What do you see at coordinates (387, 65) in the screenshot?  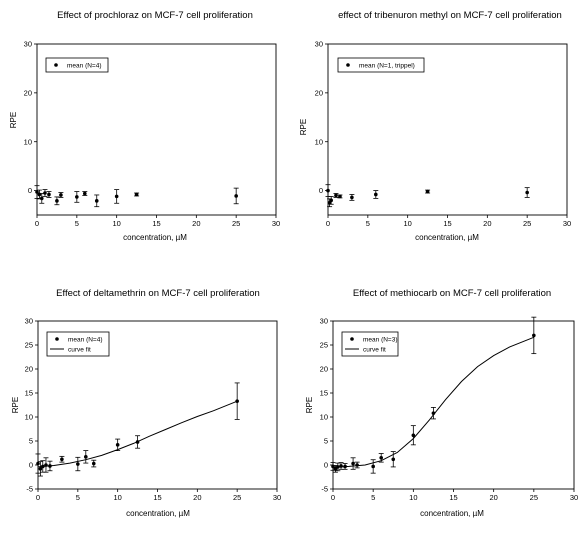 I see `legend-label: mean (N=1, trippel)` at bounding box center [387, 65].